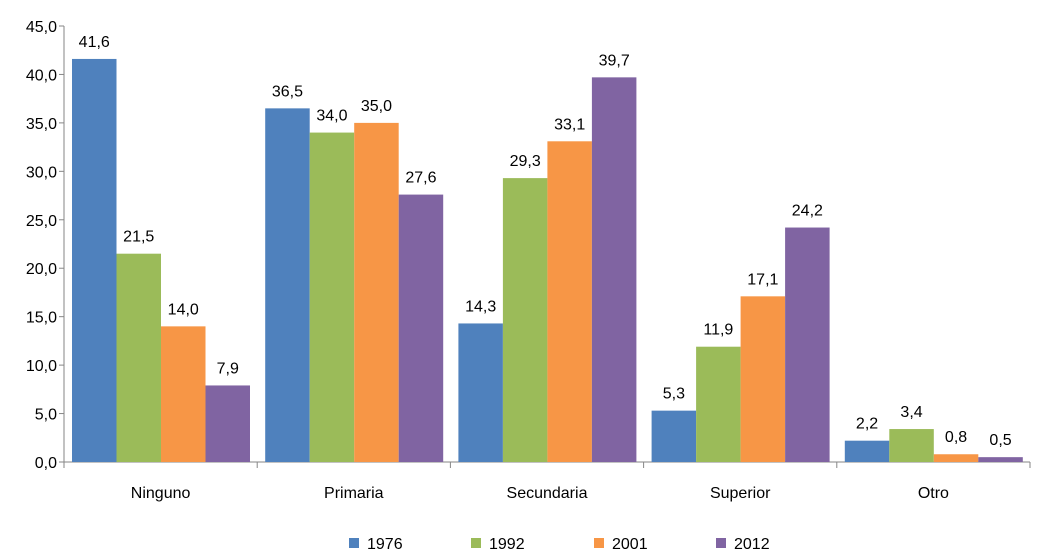 Image resolution: width=1042 pixels, height=549 pixels. What do you see at coordinates (933, 493) in the screenshot?
I see `category-label: Otro` at bounding box center [933, 493].